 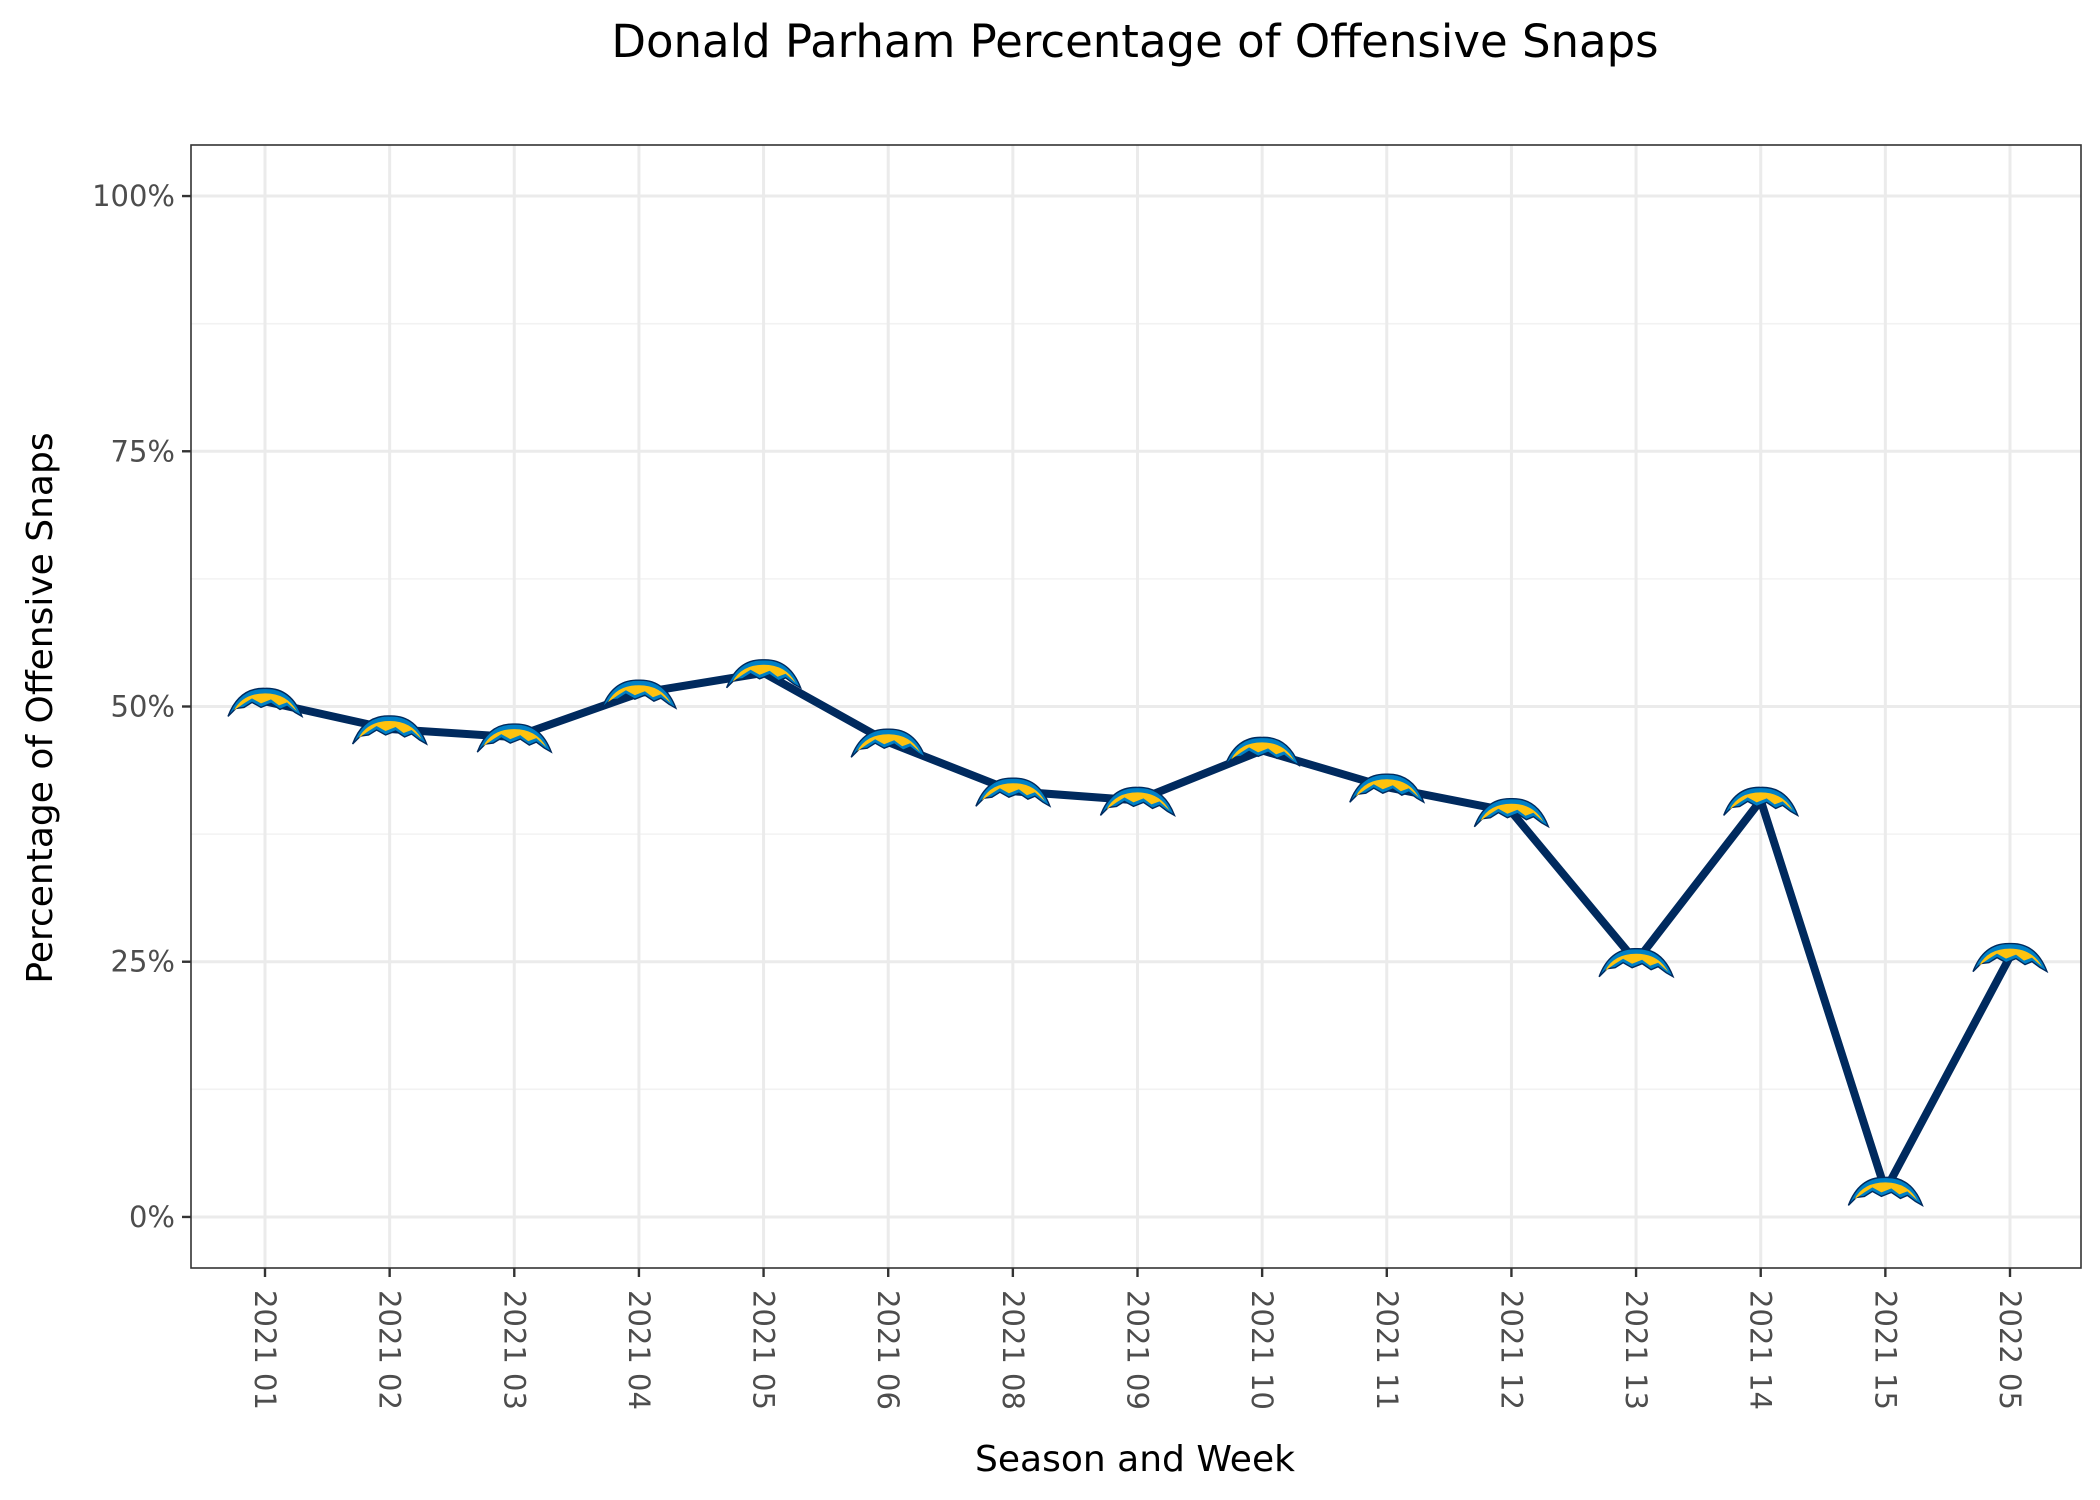 I want to click on x-tick-label: 2021 14, so click(x=1761, y=1350).